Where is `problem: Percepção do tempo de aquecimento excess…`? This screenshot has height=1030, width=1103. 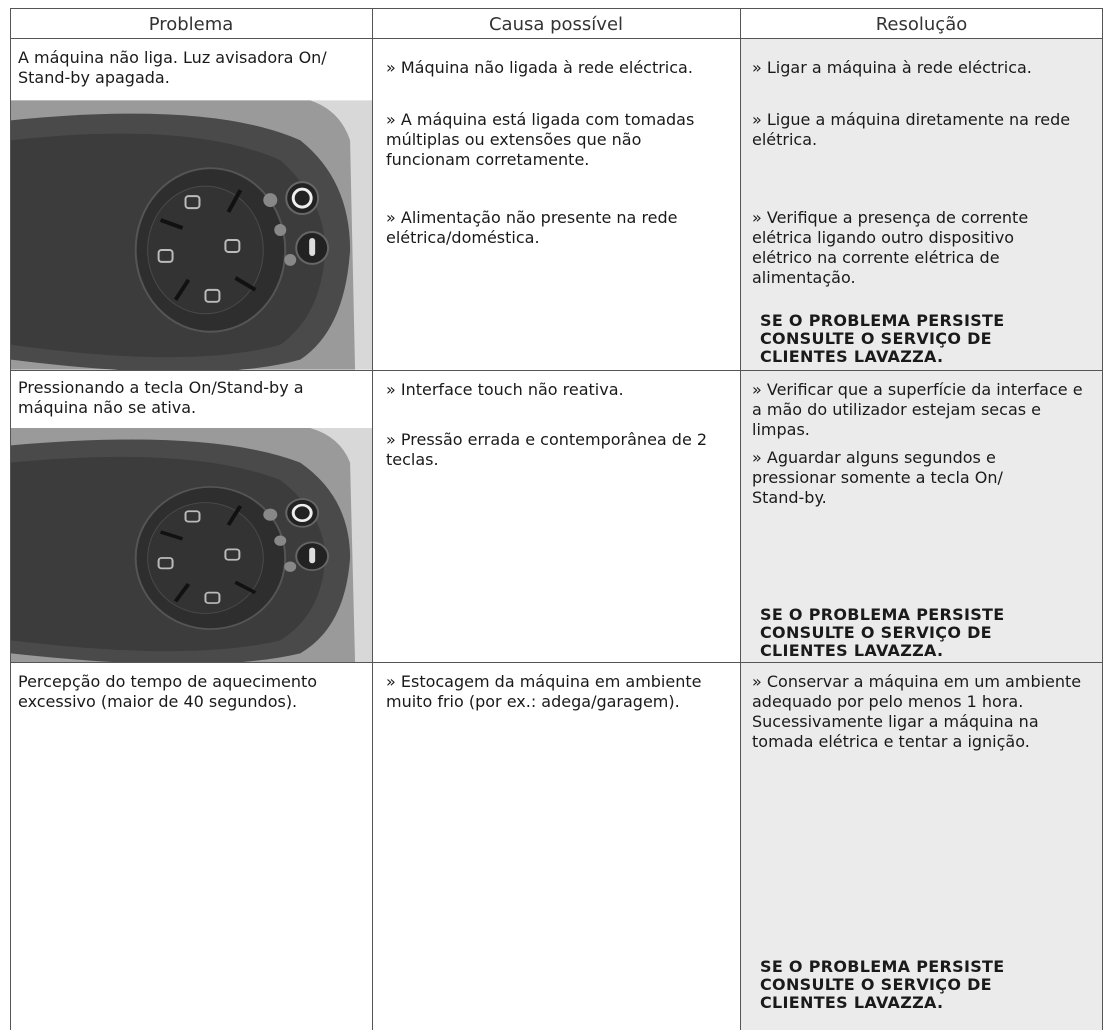 problem: Percepção do tempo de aquecimento excess… is located at coordinates (168, 691).